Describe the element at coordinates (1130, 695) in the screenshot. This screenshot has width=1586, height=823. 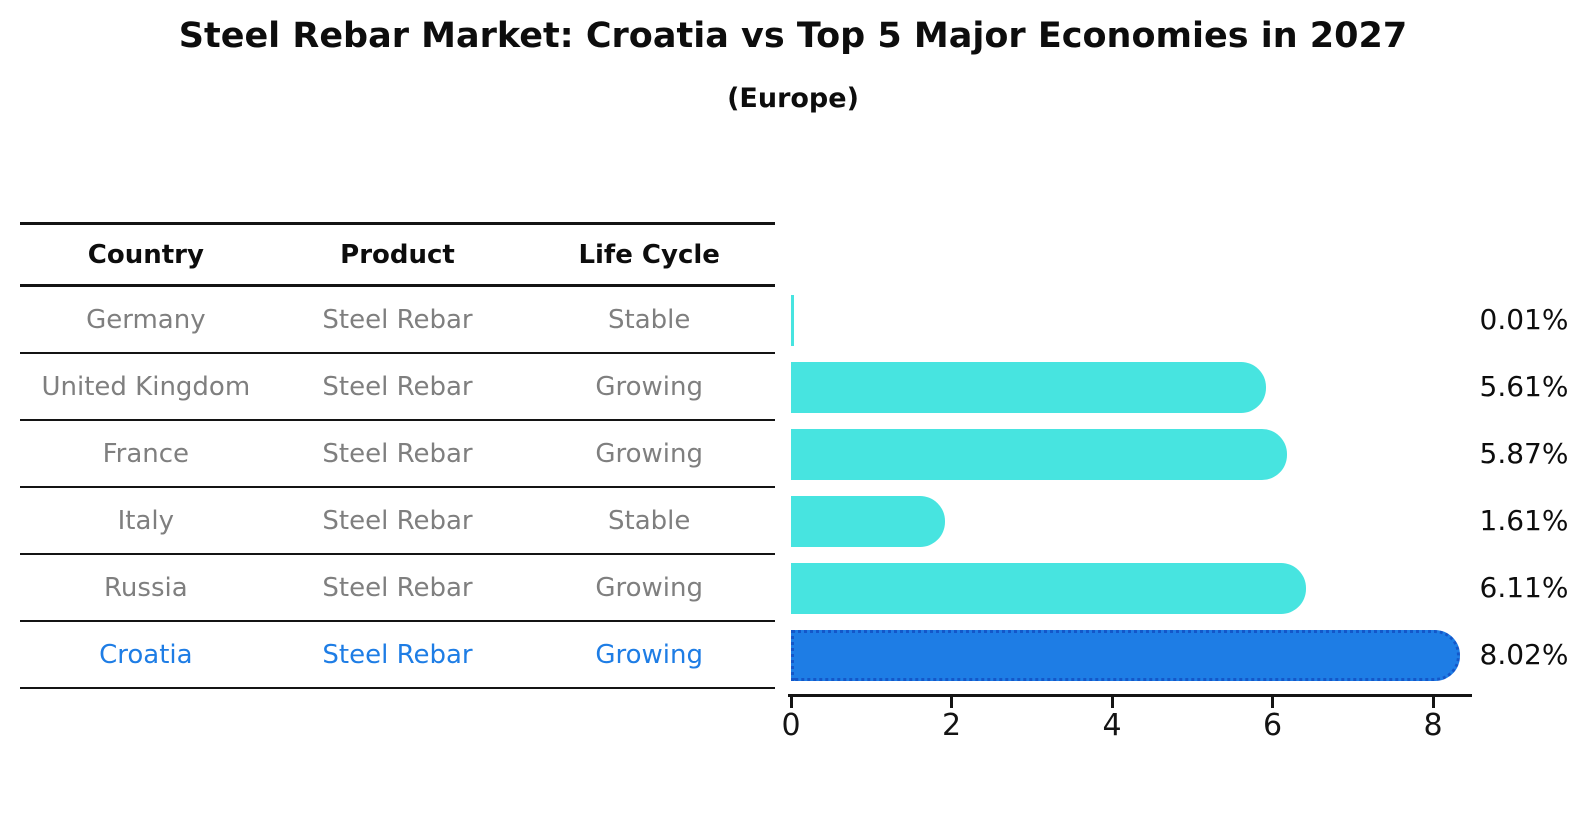
I see `x-axis-line` at that location.